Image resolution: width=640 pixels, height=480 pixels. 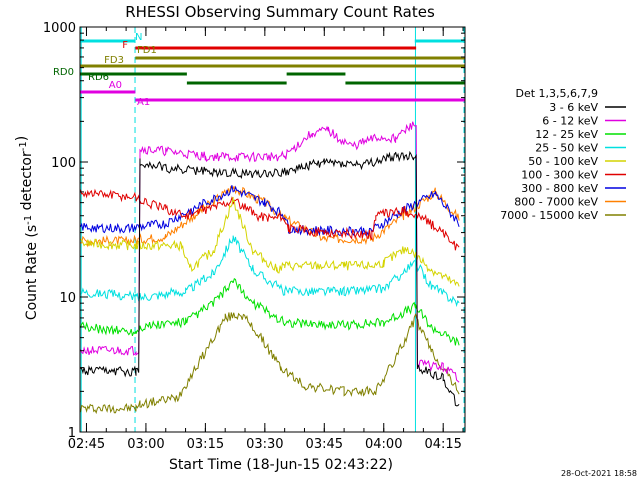 I want to click on status-flag-label: A1, so click(x=143, y=102).